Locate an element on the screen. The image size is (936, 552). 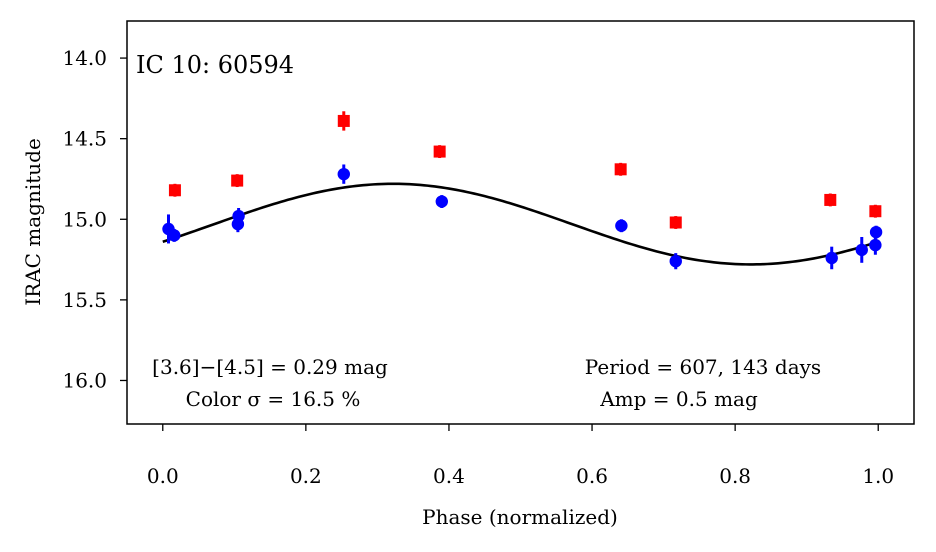
x-tick-label: 1.0 is located at coordinates (878, 476).